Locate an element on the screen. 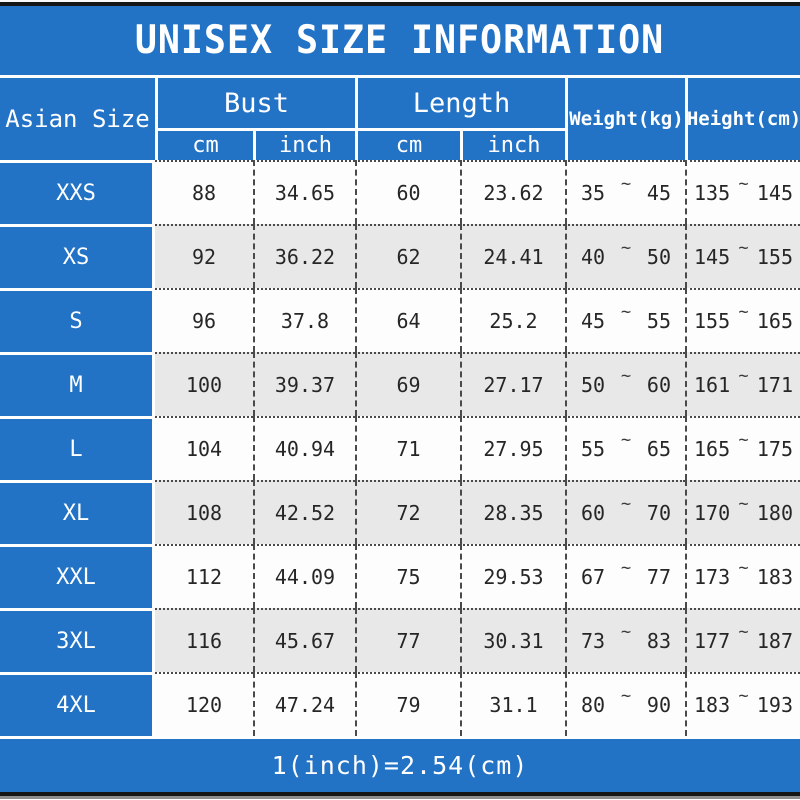 The image size is (800, 800). height-range: 173 ~ 183 is located at coordinates (742, 576).